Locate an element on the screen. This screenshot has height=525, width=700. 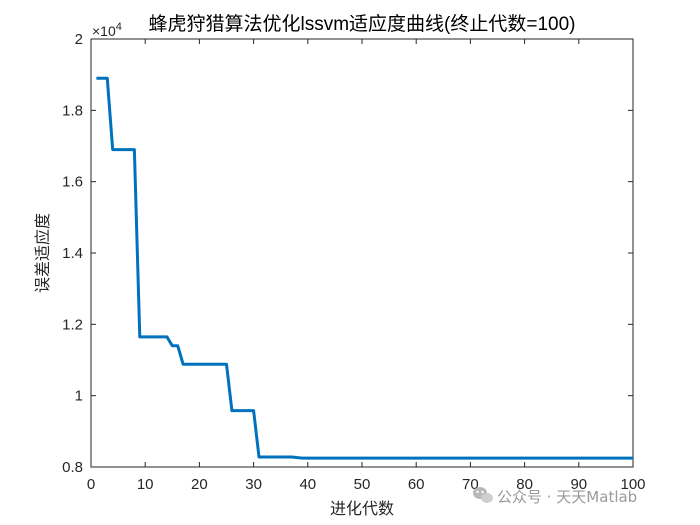
x-tick-label: 20 is located at coordinates (199, 484).